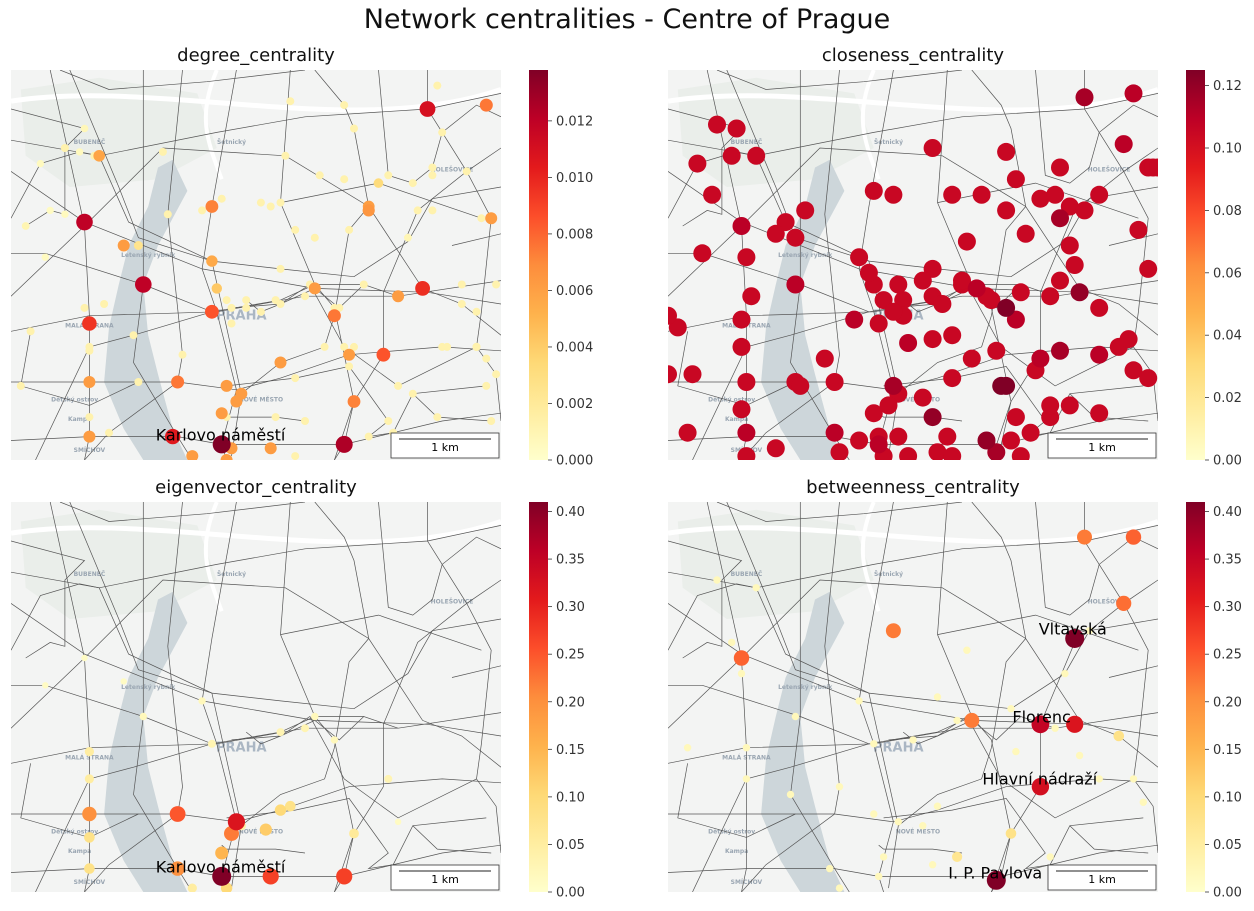  What do you see at coordinates (918, 832) in the screenshot?
I see `map-place-label: NOVÉ MĚSTO` at bounding box center [918, 832].